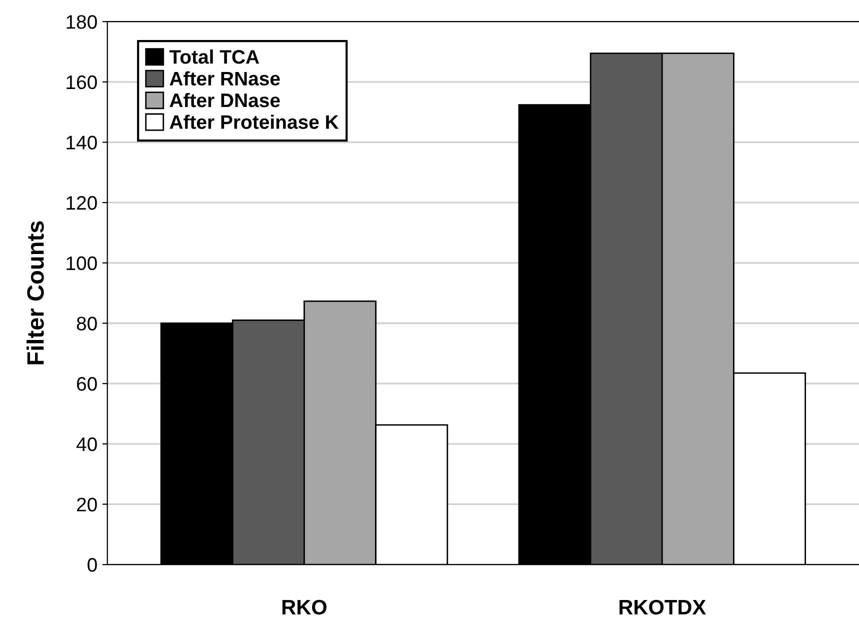 The height and width of the screenshot is (617, 859). Describe the element at coordinates (225, 100) in the screenshot. I see `legend-label: After DNase` at that location.